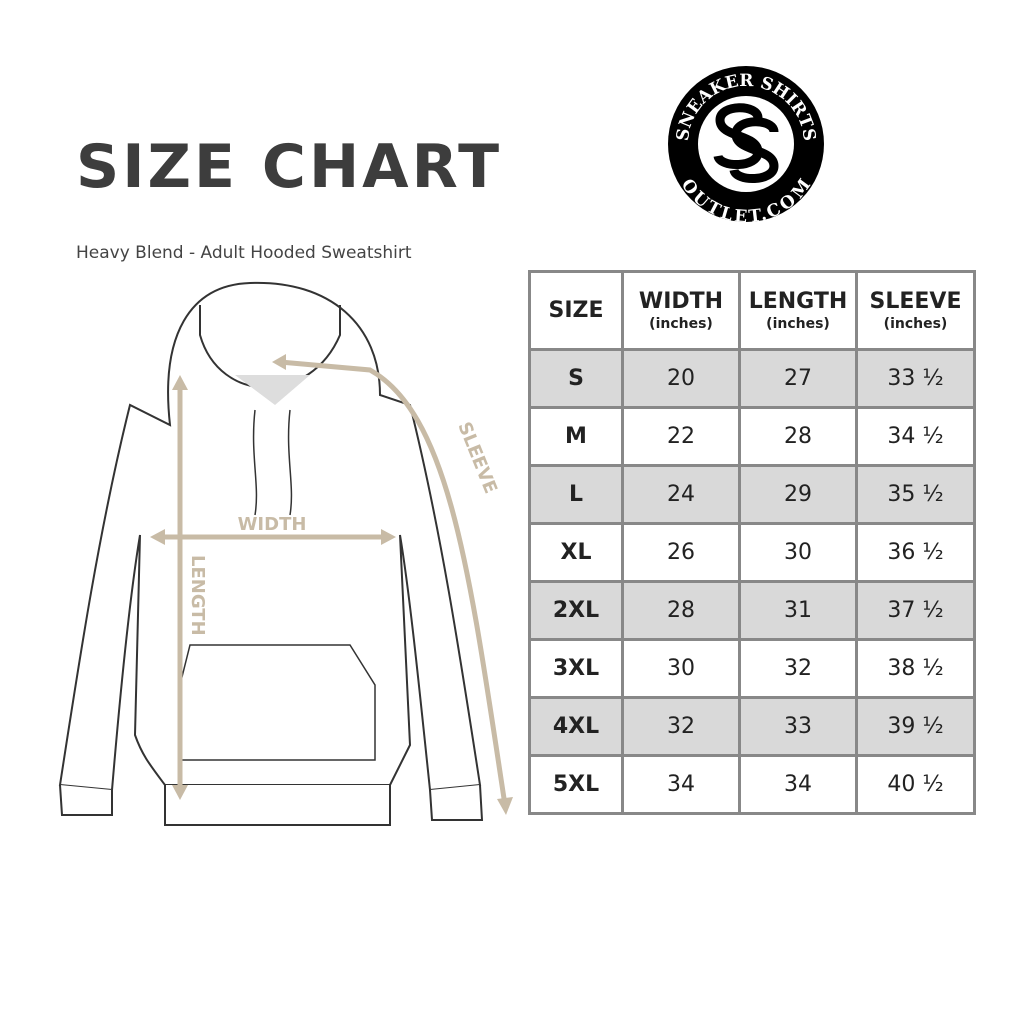 This screenshot has width=1024, height=1024. I want to click on size-cell: S, so click(576, 378).